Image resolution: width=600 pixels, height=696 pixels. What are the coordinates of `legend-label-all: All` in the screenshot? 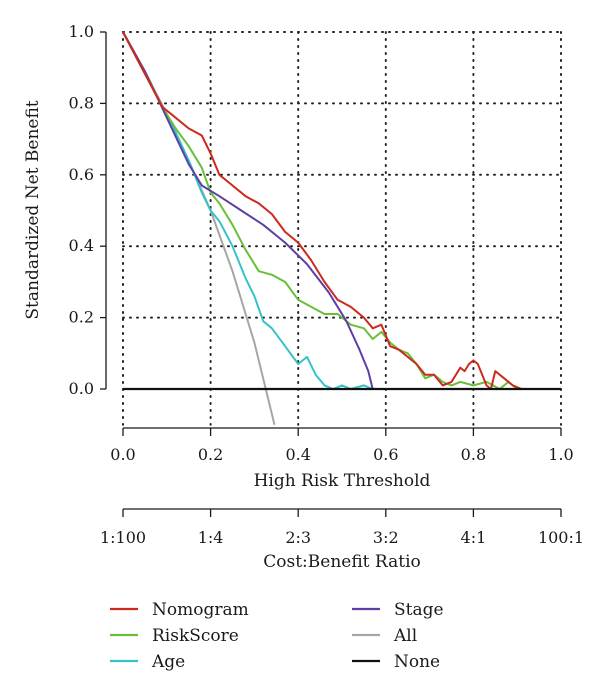 It's located at (405, 636).